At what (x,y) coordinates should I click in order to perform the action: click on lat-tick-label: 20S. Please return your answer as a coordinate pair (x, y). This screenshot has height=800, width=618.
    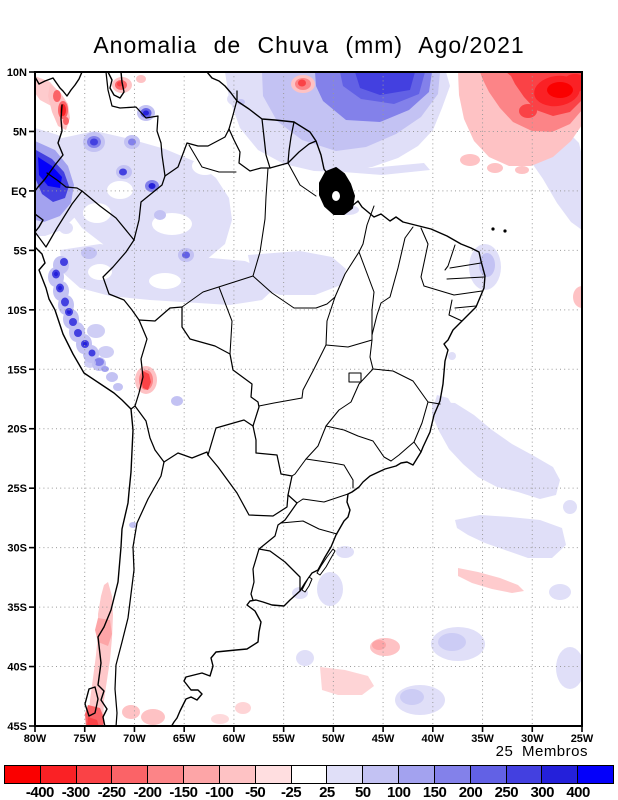
    Looking at the image, I should click on (17, 430).